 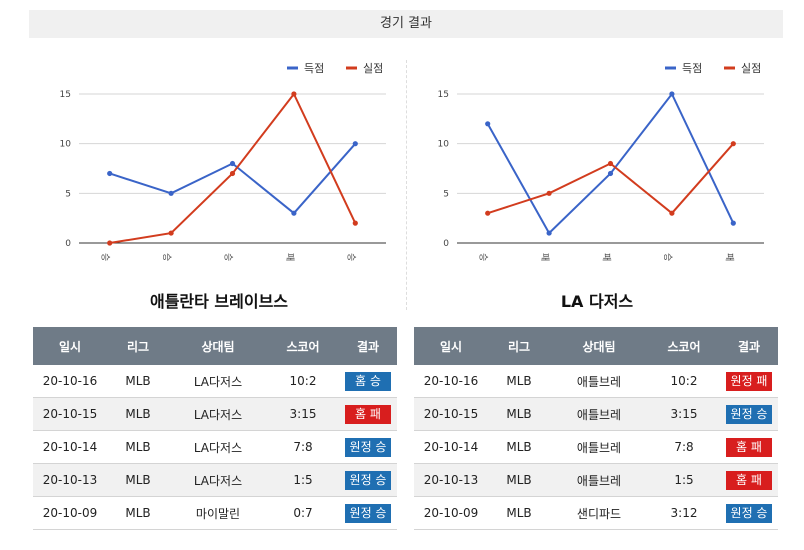 I want to click on score-cell: 1:5, so click(x=303, y=480).